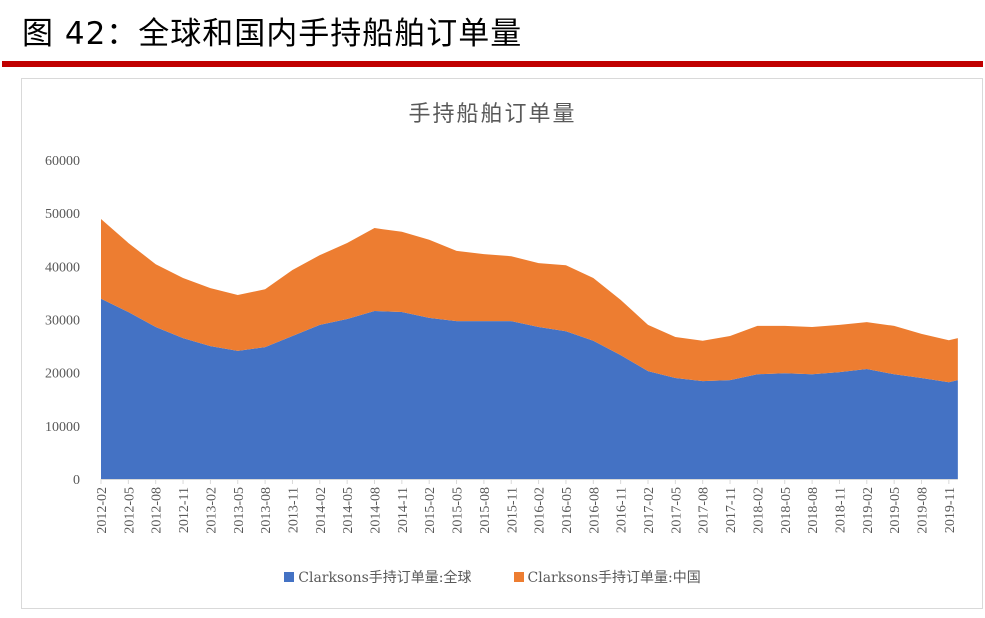 The image size is (985, 618). Describe the element at coordinates (840, 510) in the screenshot. I see `x-tick-label: 2018-11` at that location.